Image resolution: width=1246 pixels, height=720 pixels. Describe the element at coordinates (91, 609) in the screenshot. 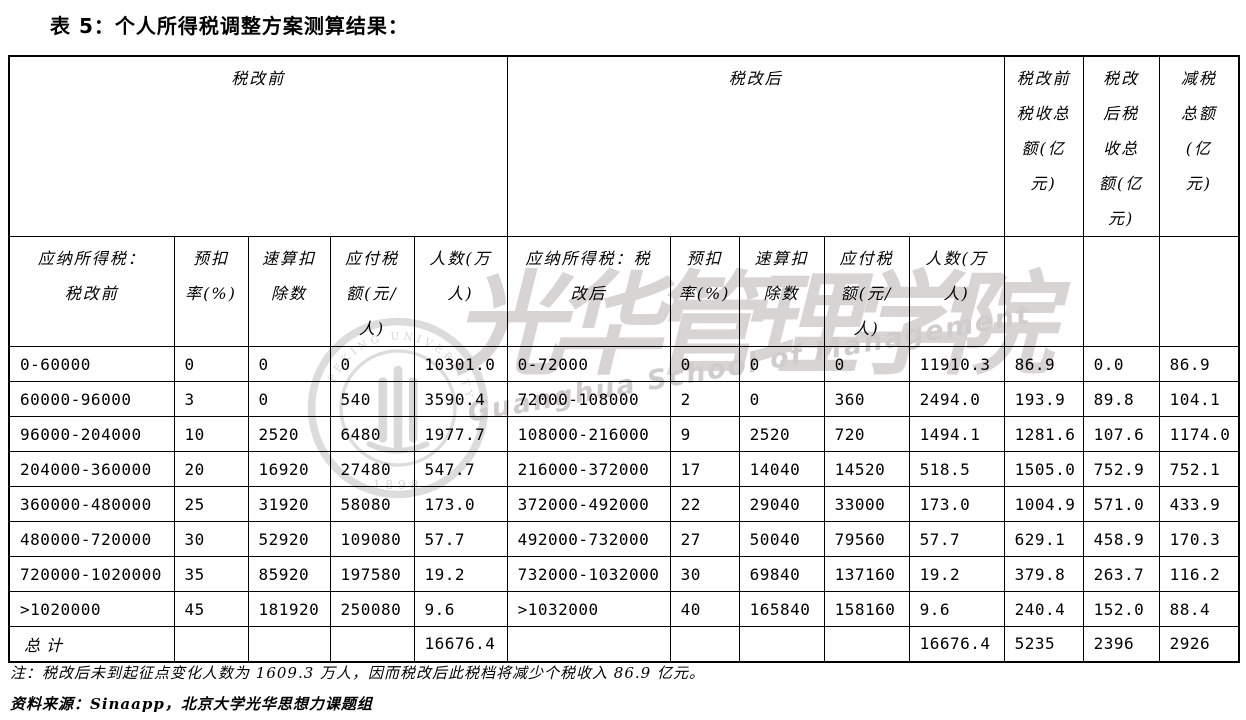

I see `table-cell: >1020000` at that location.